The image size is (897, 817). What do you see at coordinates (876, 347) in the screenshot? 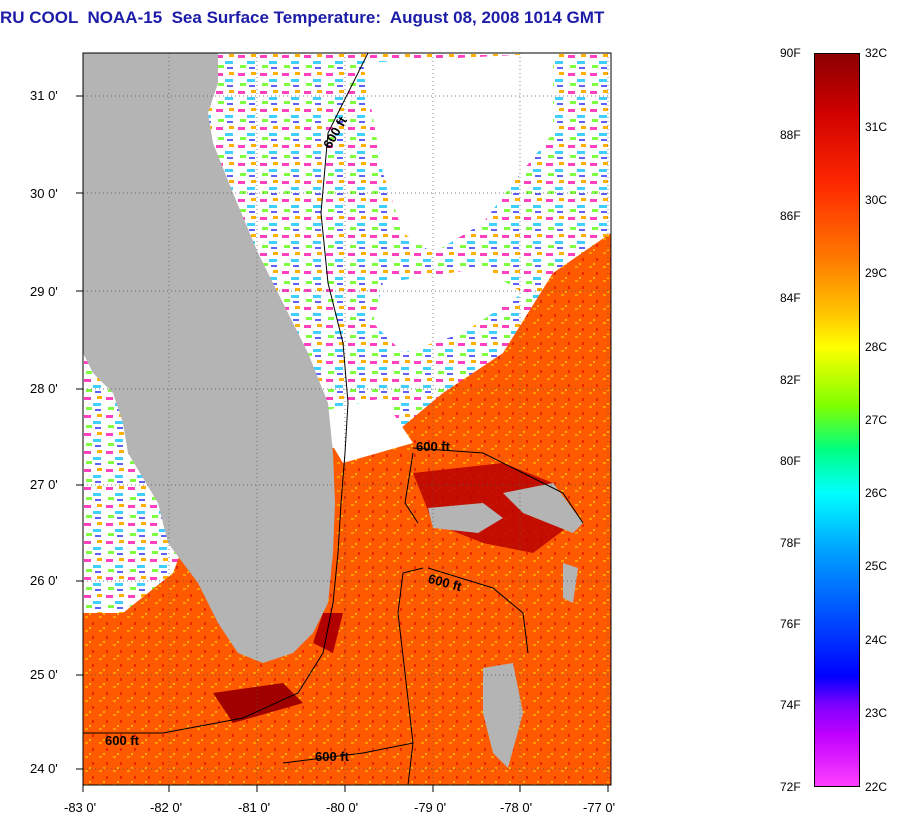
I see `colorbar-c-label: 28C` at bounding box center [876, 347].